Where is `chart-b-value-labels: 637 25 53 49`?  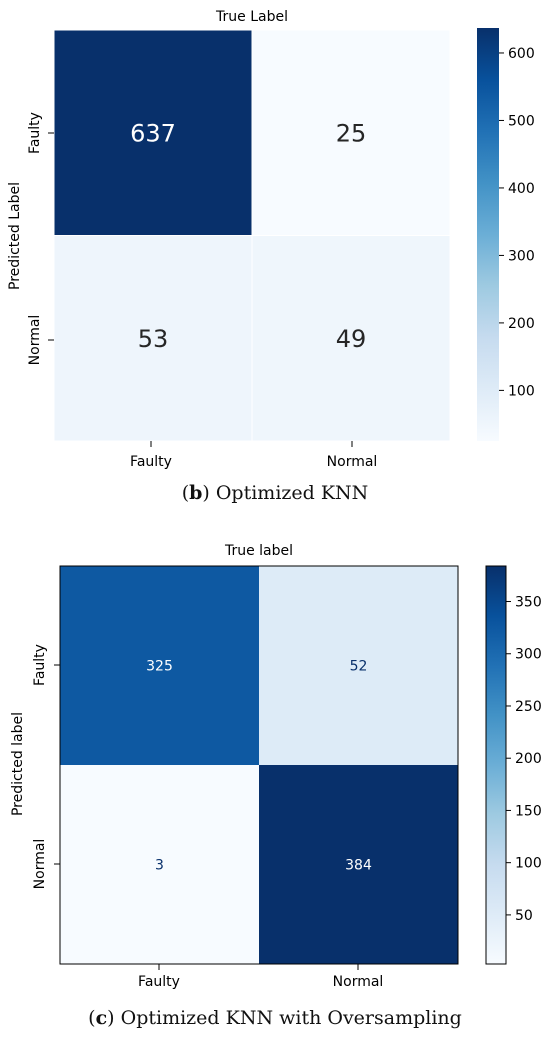 chart-b-value-labels: 637 25 53 49 is located at coordinates (248, 236).